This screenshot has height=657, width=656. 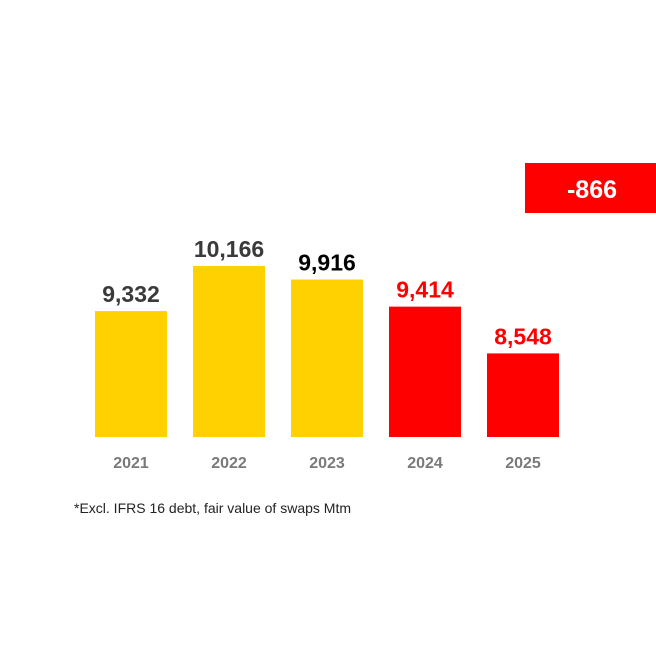 I want to click on annotation: -866, so click(x=592, y=190).